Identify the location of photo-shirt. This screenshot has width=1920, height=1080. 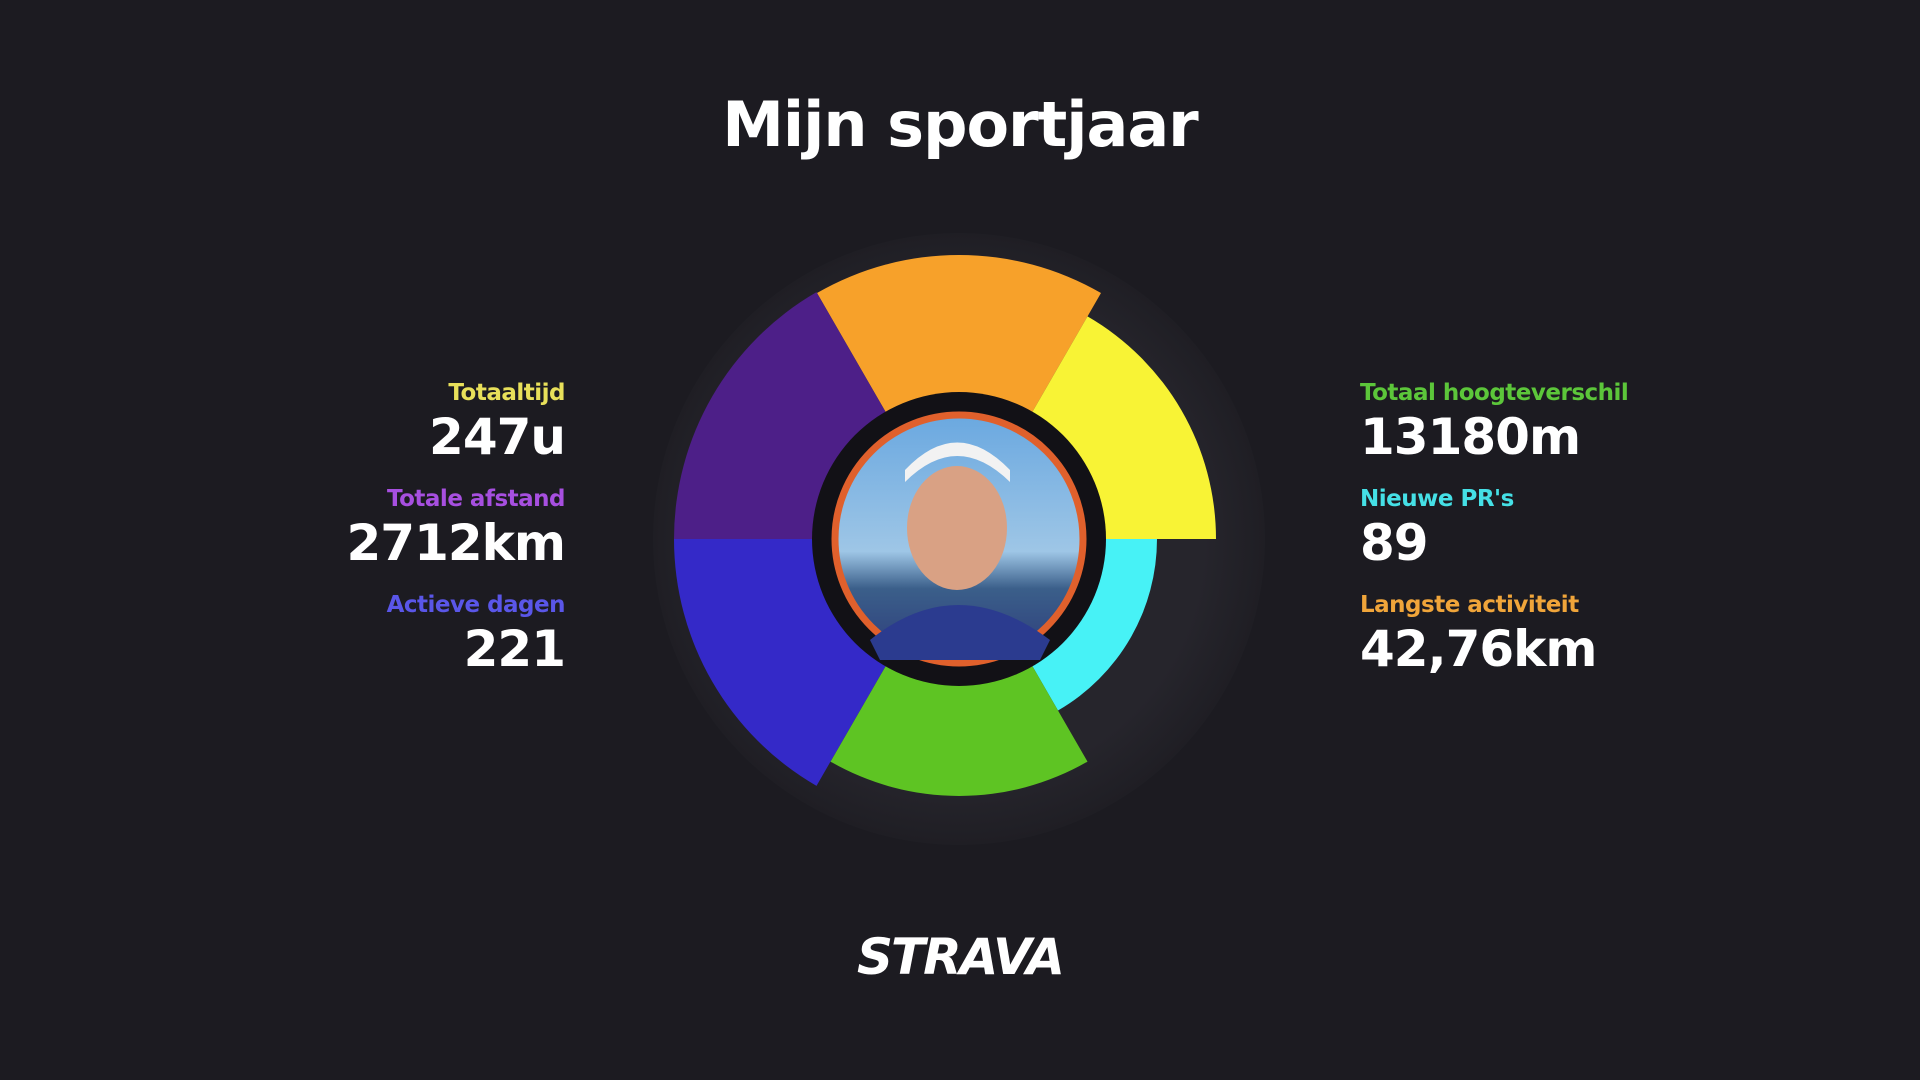
(960, 632).